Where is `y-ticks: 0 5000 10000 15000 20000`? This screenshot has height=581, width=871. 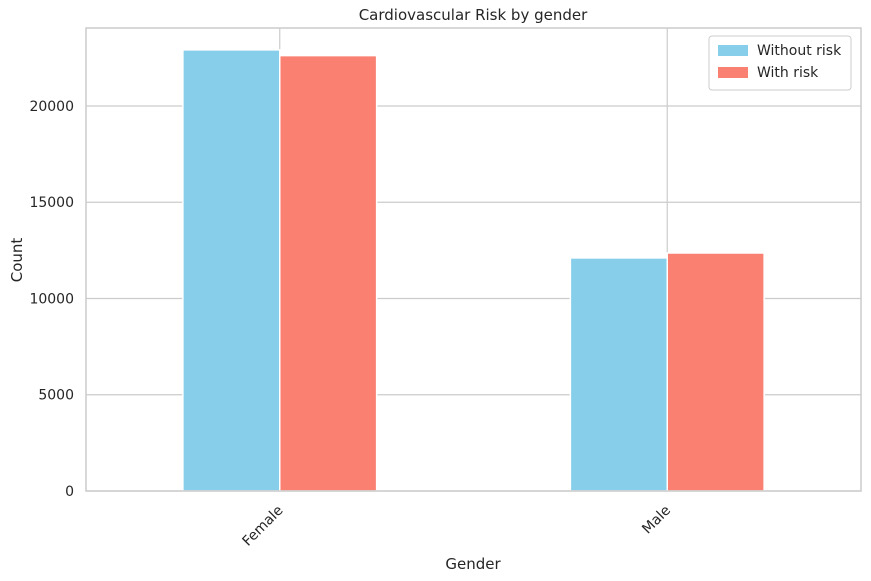 y-ticks: 0 5000 10000 15000 20000 is located at coordinates (51, 299).